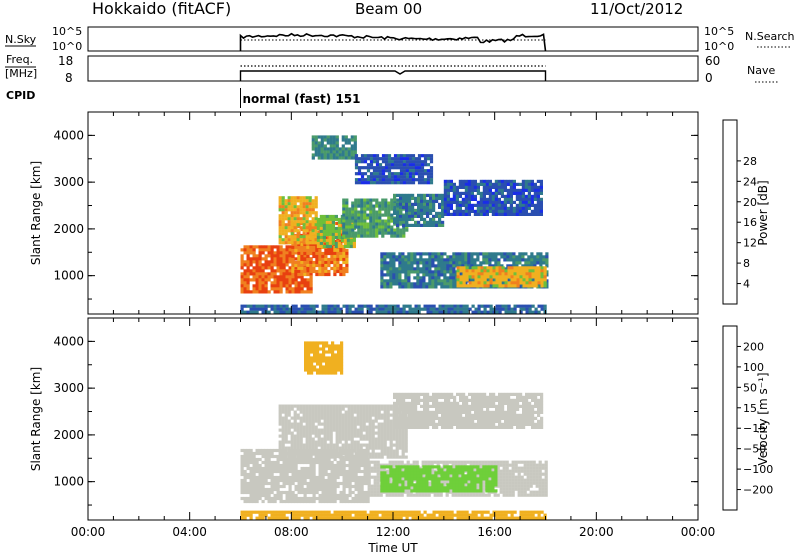 The image size is (800, 554). What do you see at coordinates (712, 61) in the screenshot?
I see `nave-tick-top: 60` at bounding box center [712, 61].